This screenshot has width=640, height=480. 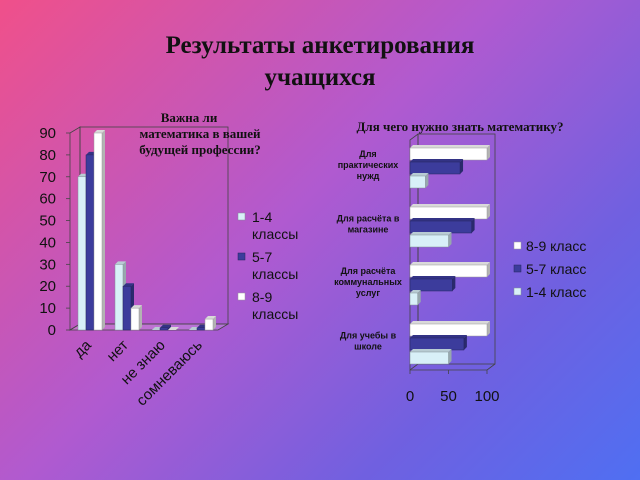 What do you see at coordinates (459, 126) in the screenshot?
I see `chart2-title: Для чего нужно знать математику?` at bounding box center [459, 126].